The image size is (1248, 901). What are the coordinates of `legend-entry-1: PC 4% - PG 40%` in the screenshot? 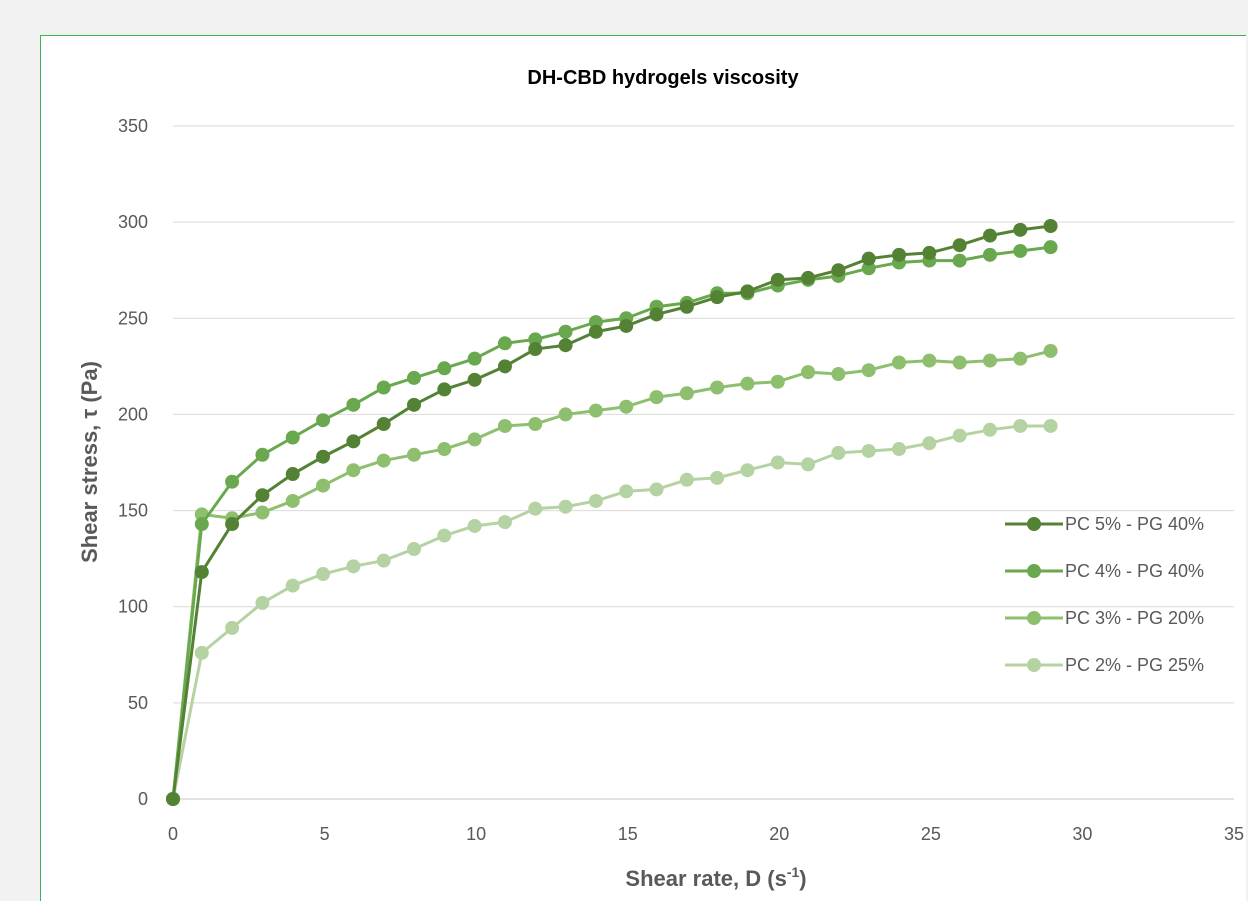 It's located at (1104, 571).